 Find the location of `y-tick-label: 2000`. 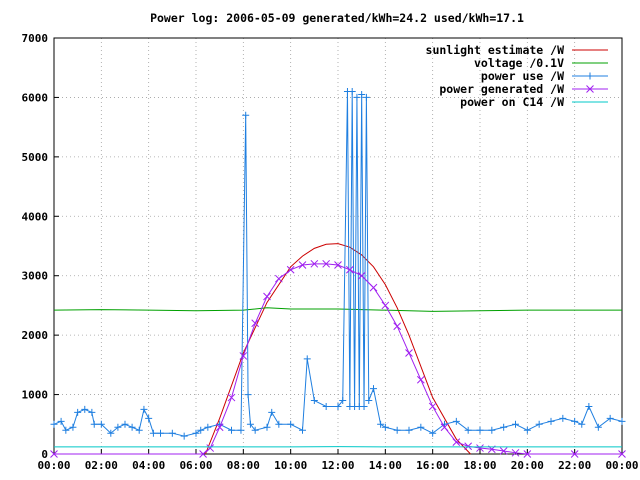

y-tick-label: 2000 is located at coordinates (35, 335).